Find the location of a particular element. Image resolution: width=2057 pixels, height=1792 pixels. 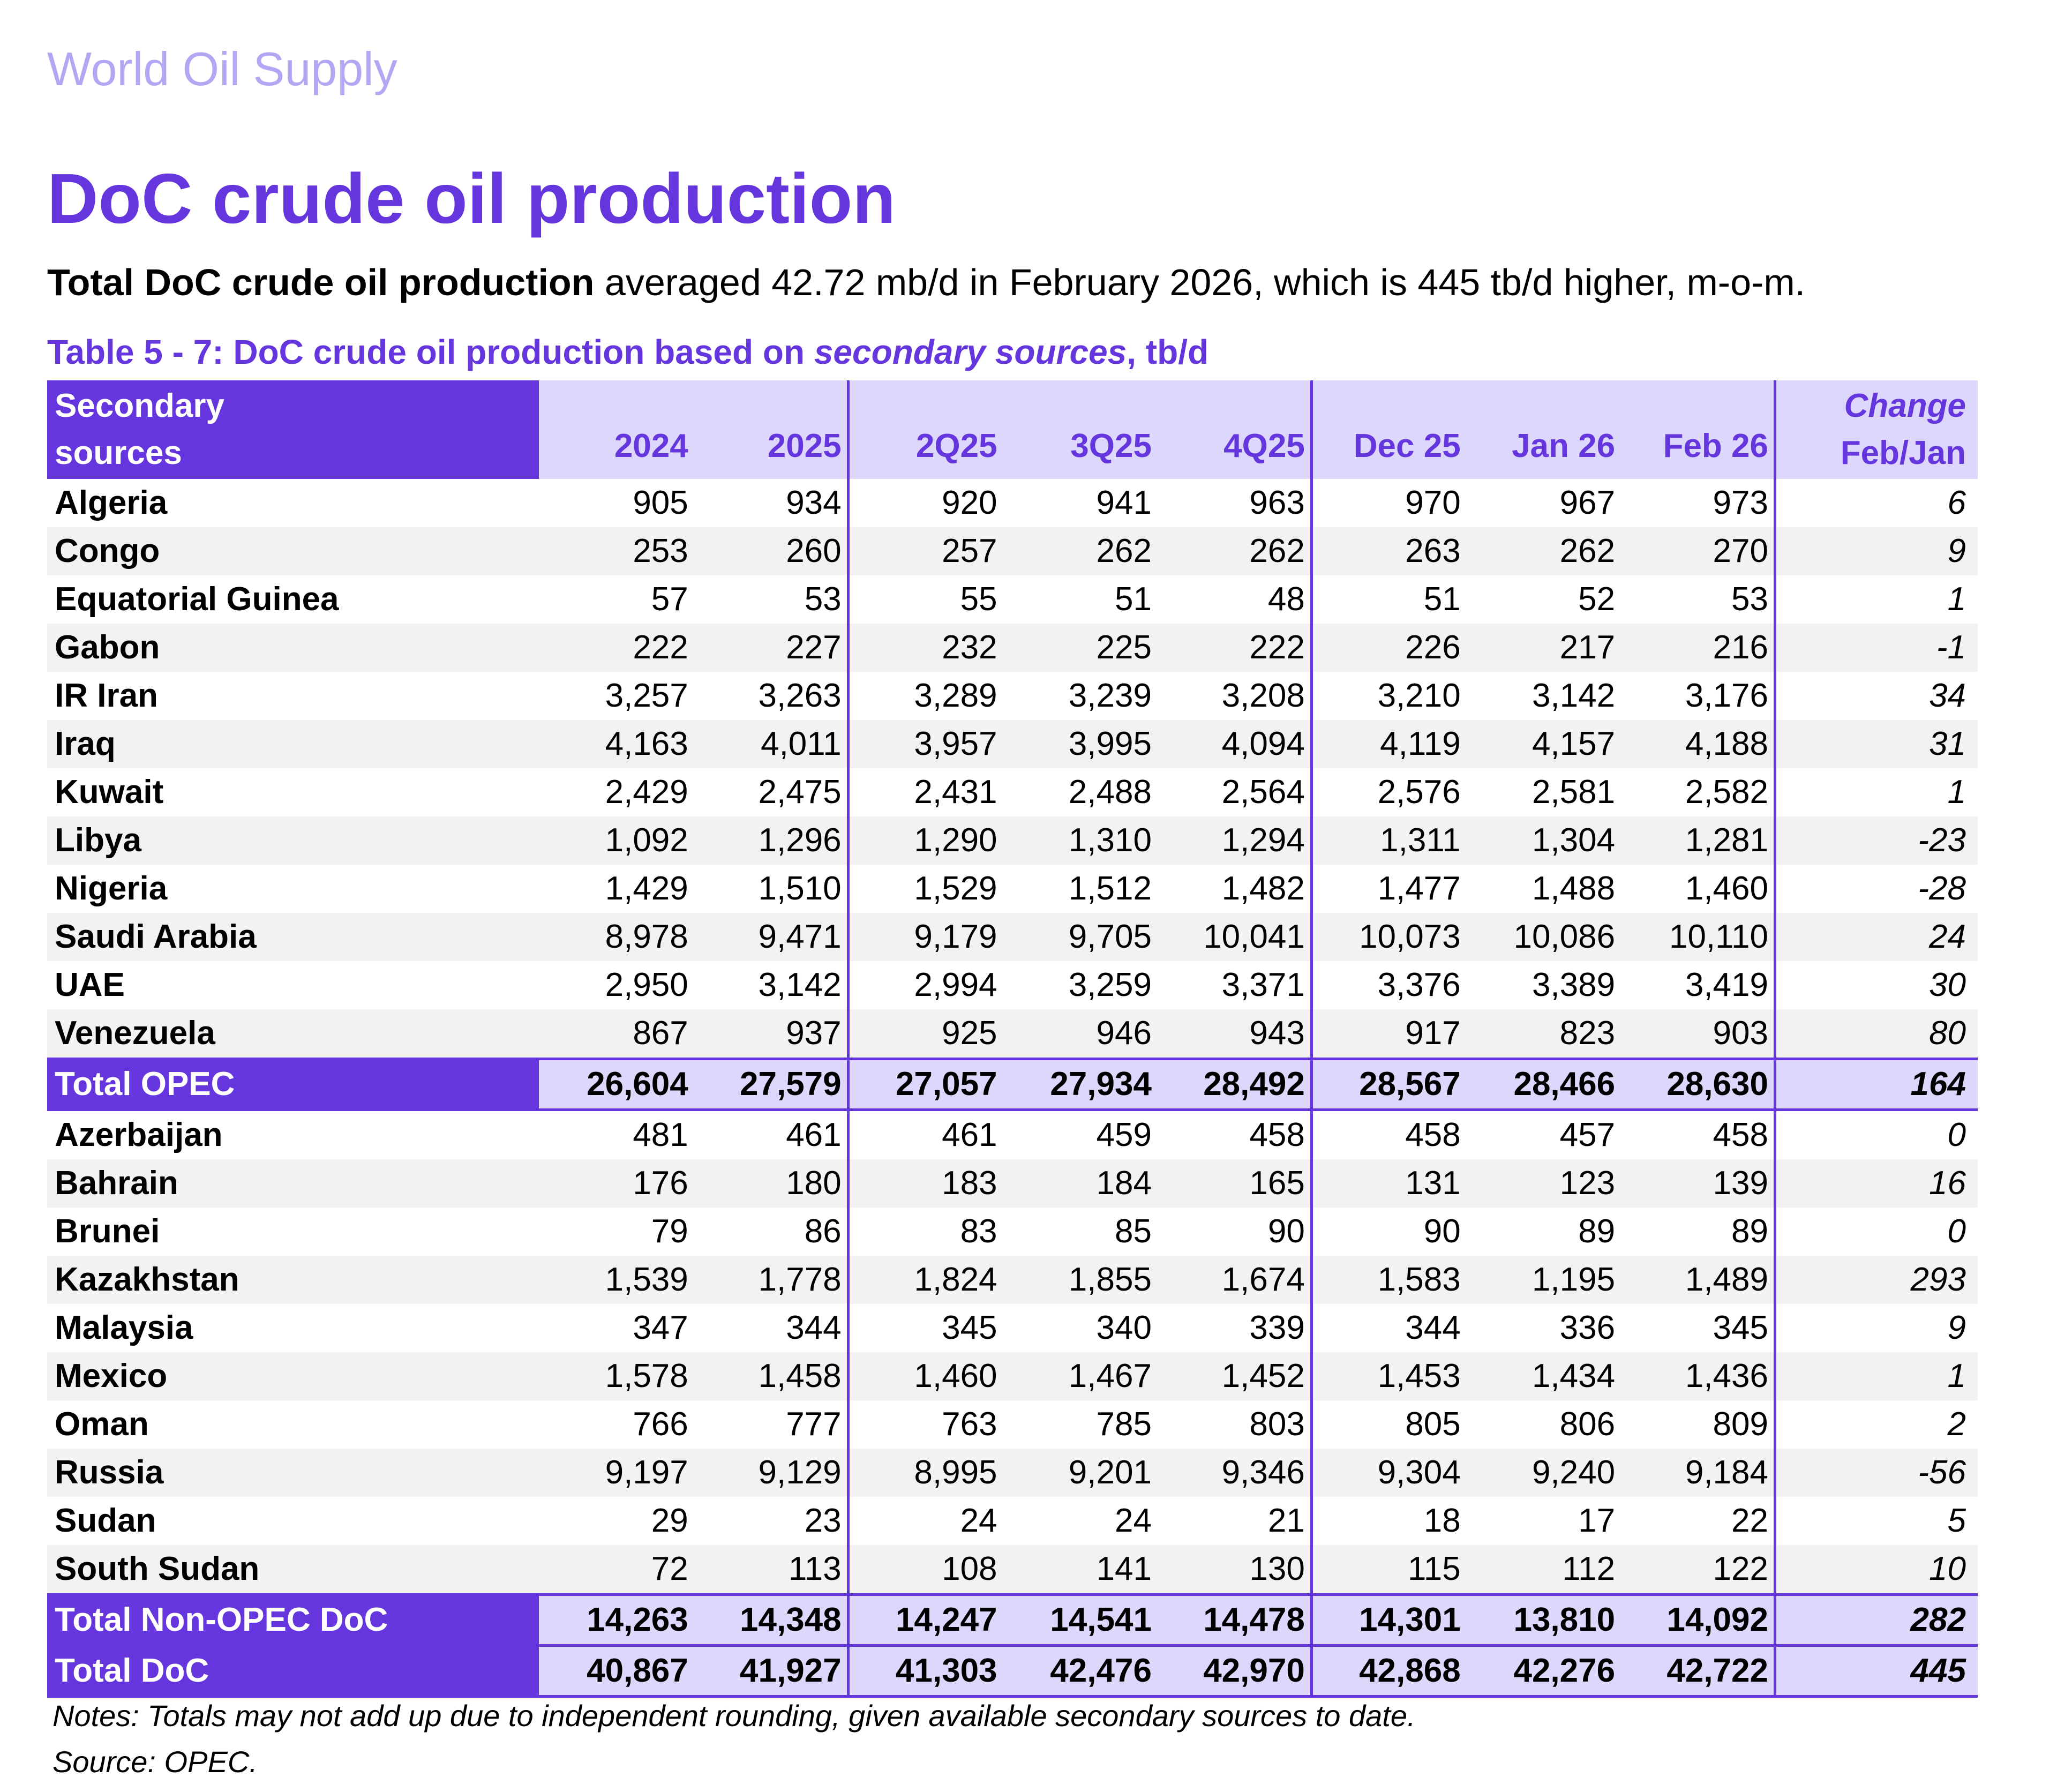

cell-value: 340 is located at coordinates (1124, 1328).